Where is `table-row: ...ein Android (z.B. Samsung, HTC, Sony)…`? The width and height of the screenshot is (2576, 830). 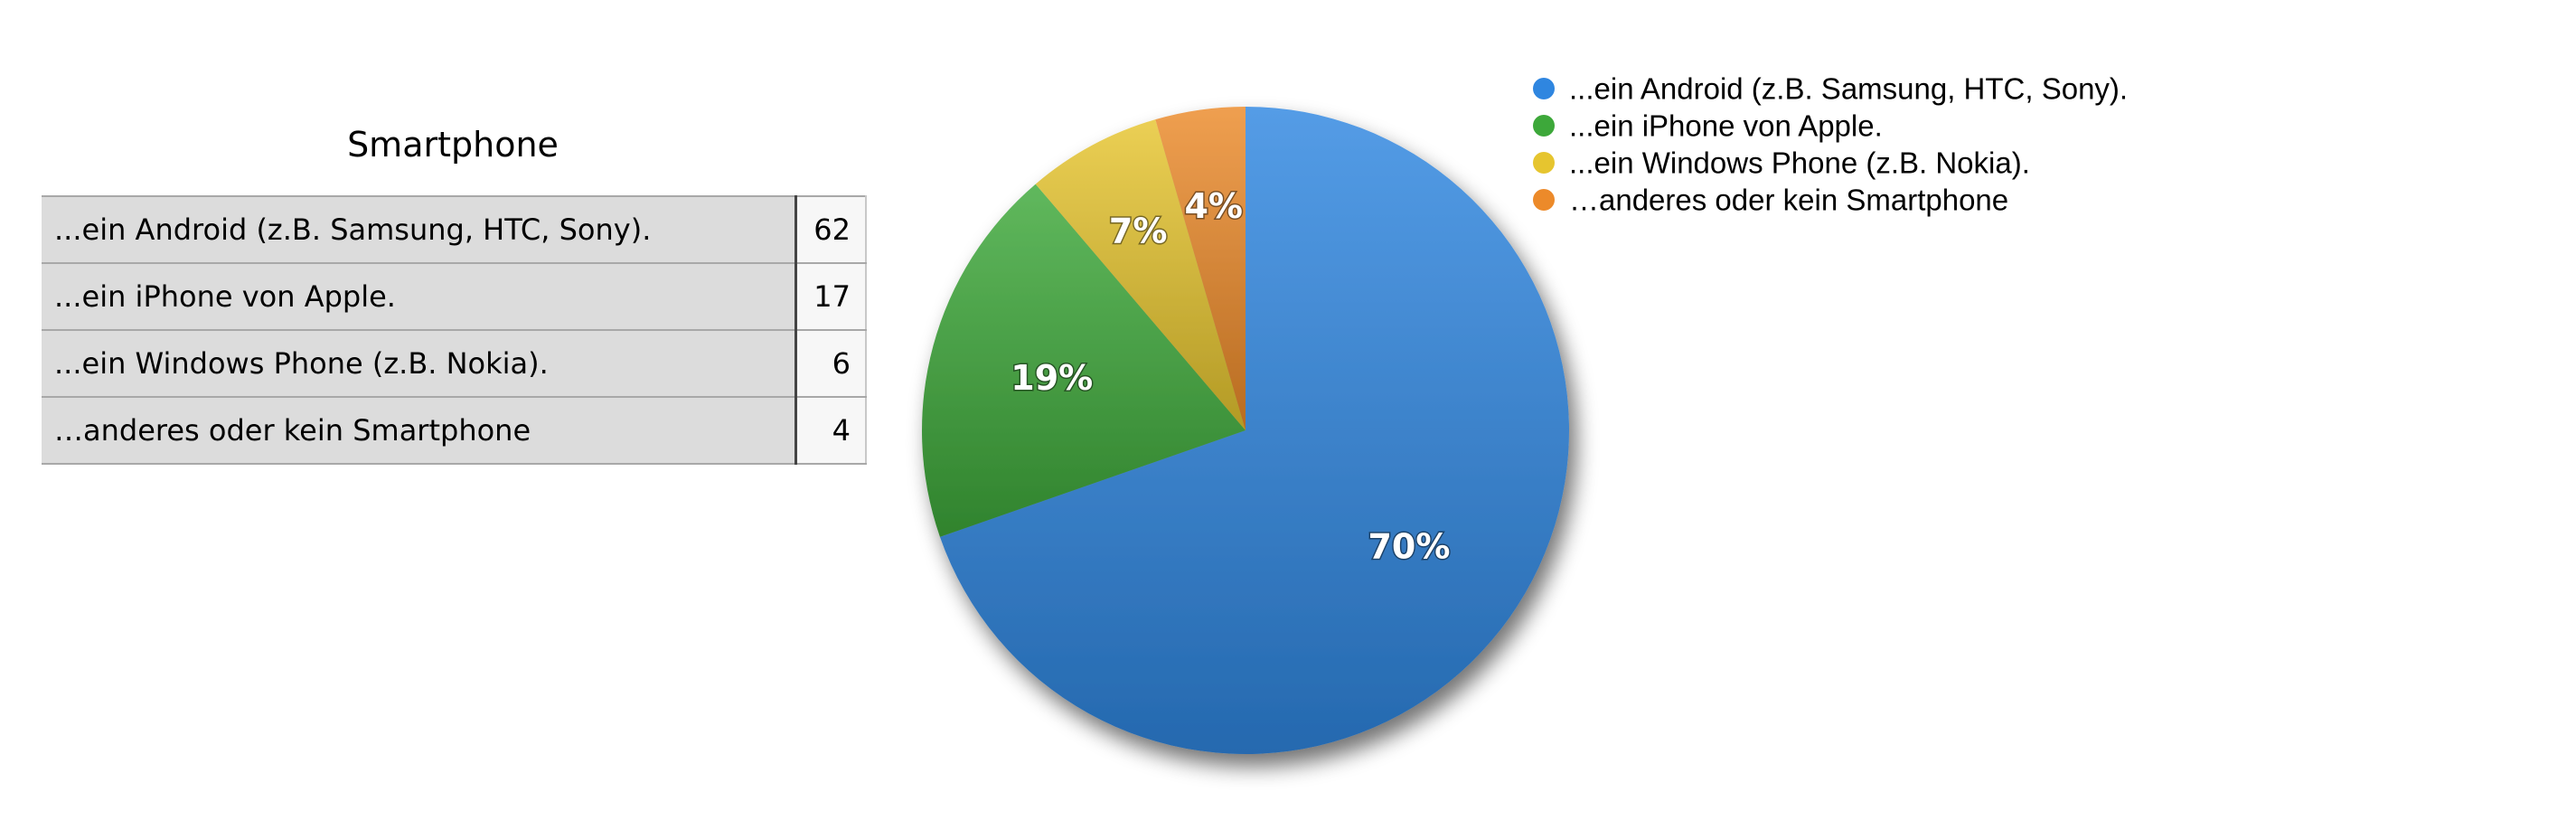
table-row: ...ein Android (z.B. Samsung, HTC, Sony)… is located at coordinates (454, 229).